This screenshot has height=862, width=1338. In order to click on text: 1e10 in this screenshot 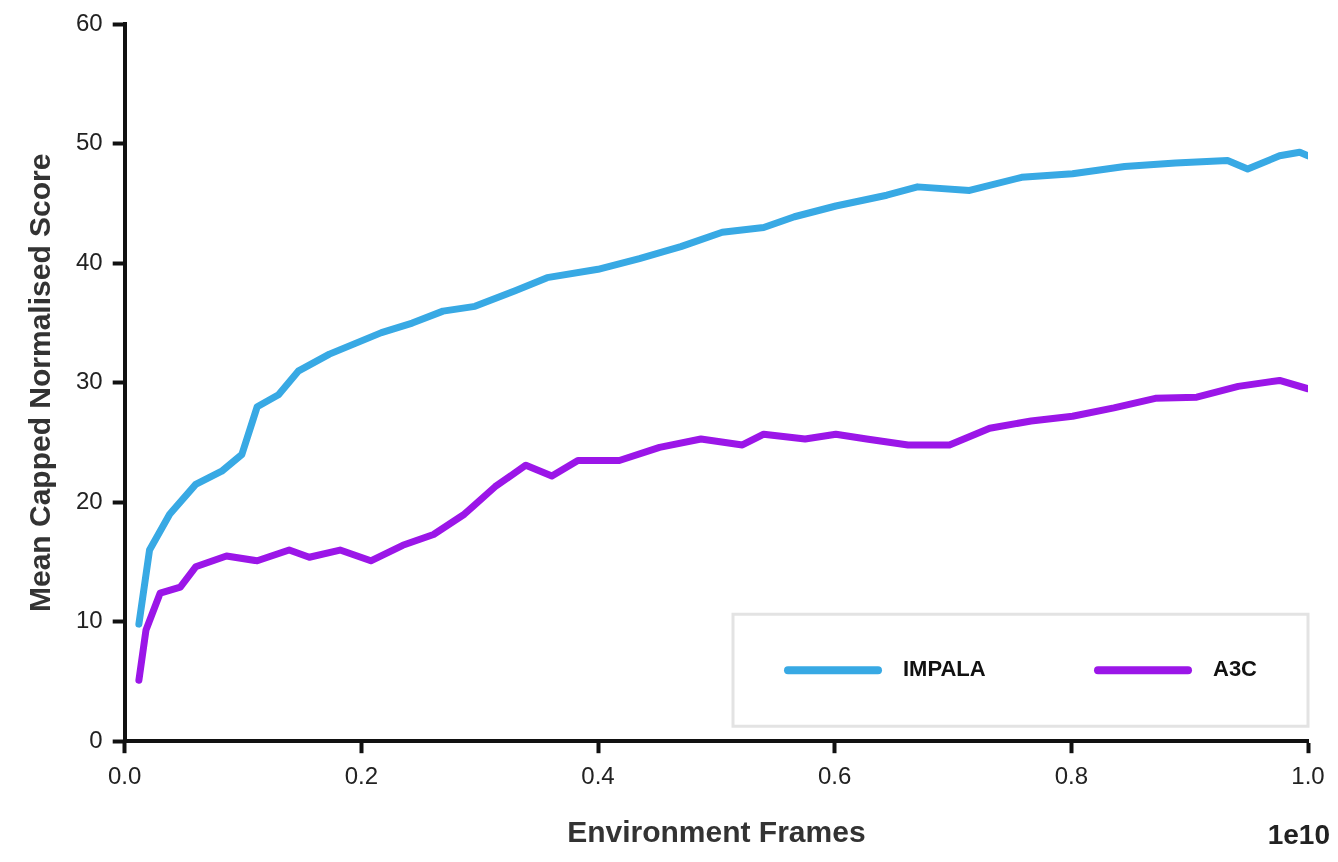, I will do `click(1298, 834)`.